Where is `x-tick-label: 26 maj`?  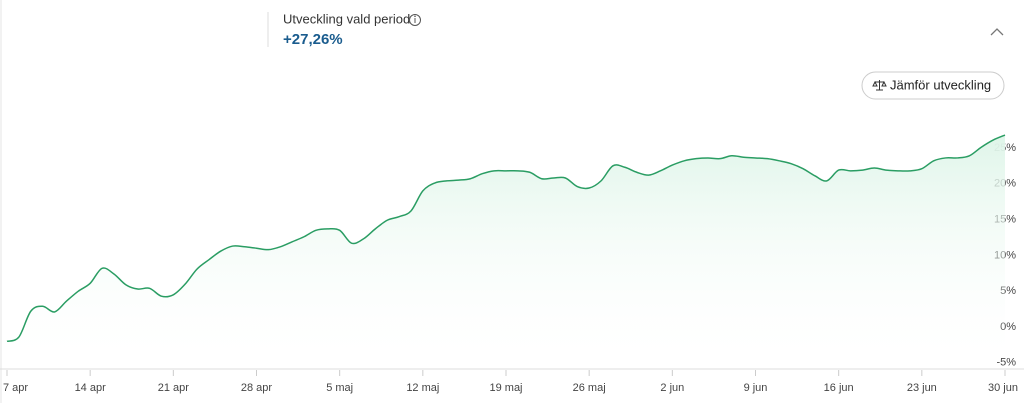
x-tick-label: 26 maj is located at coordinates (589, 388).